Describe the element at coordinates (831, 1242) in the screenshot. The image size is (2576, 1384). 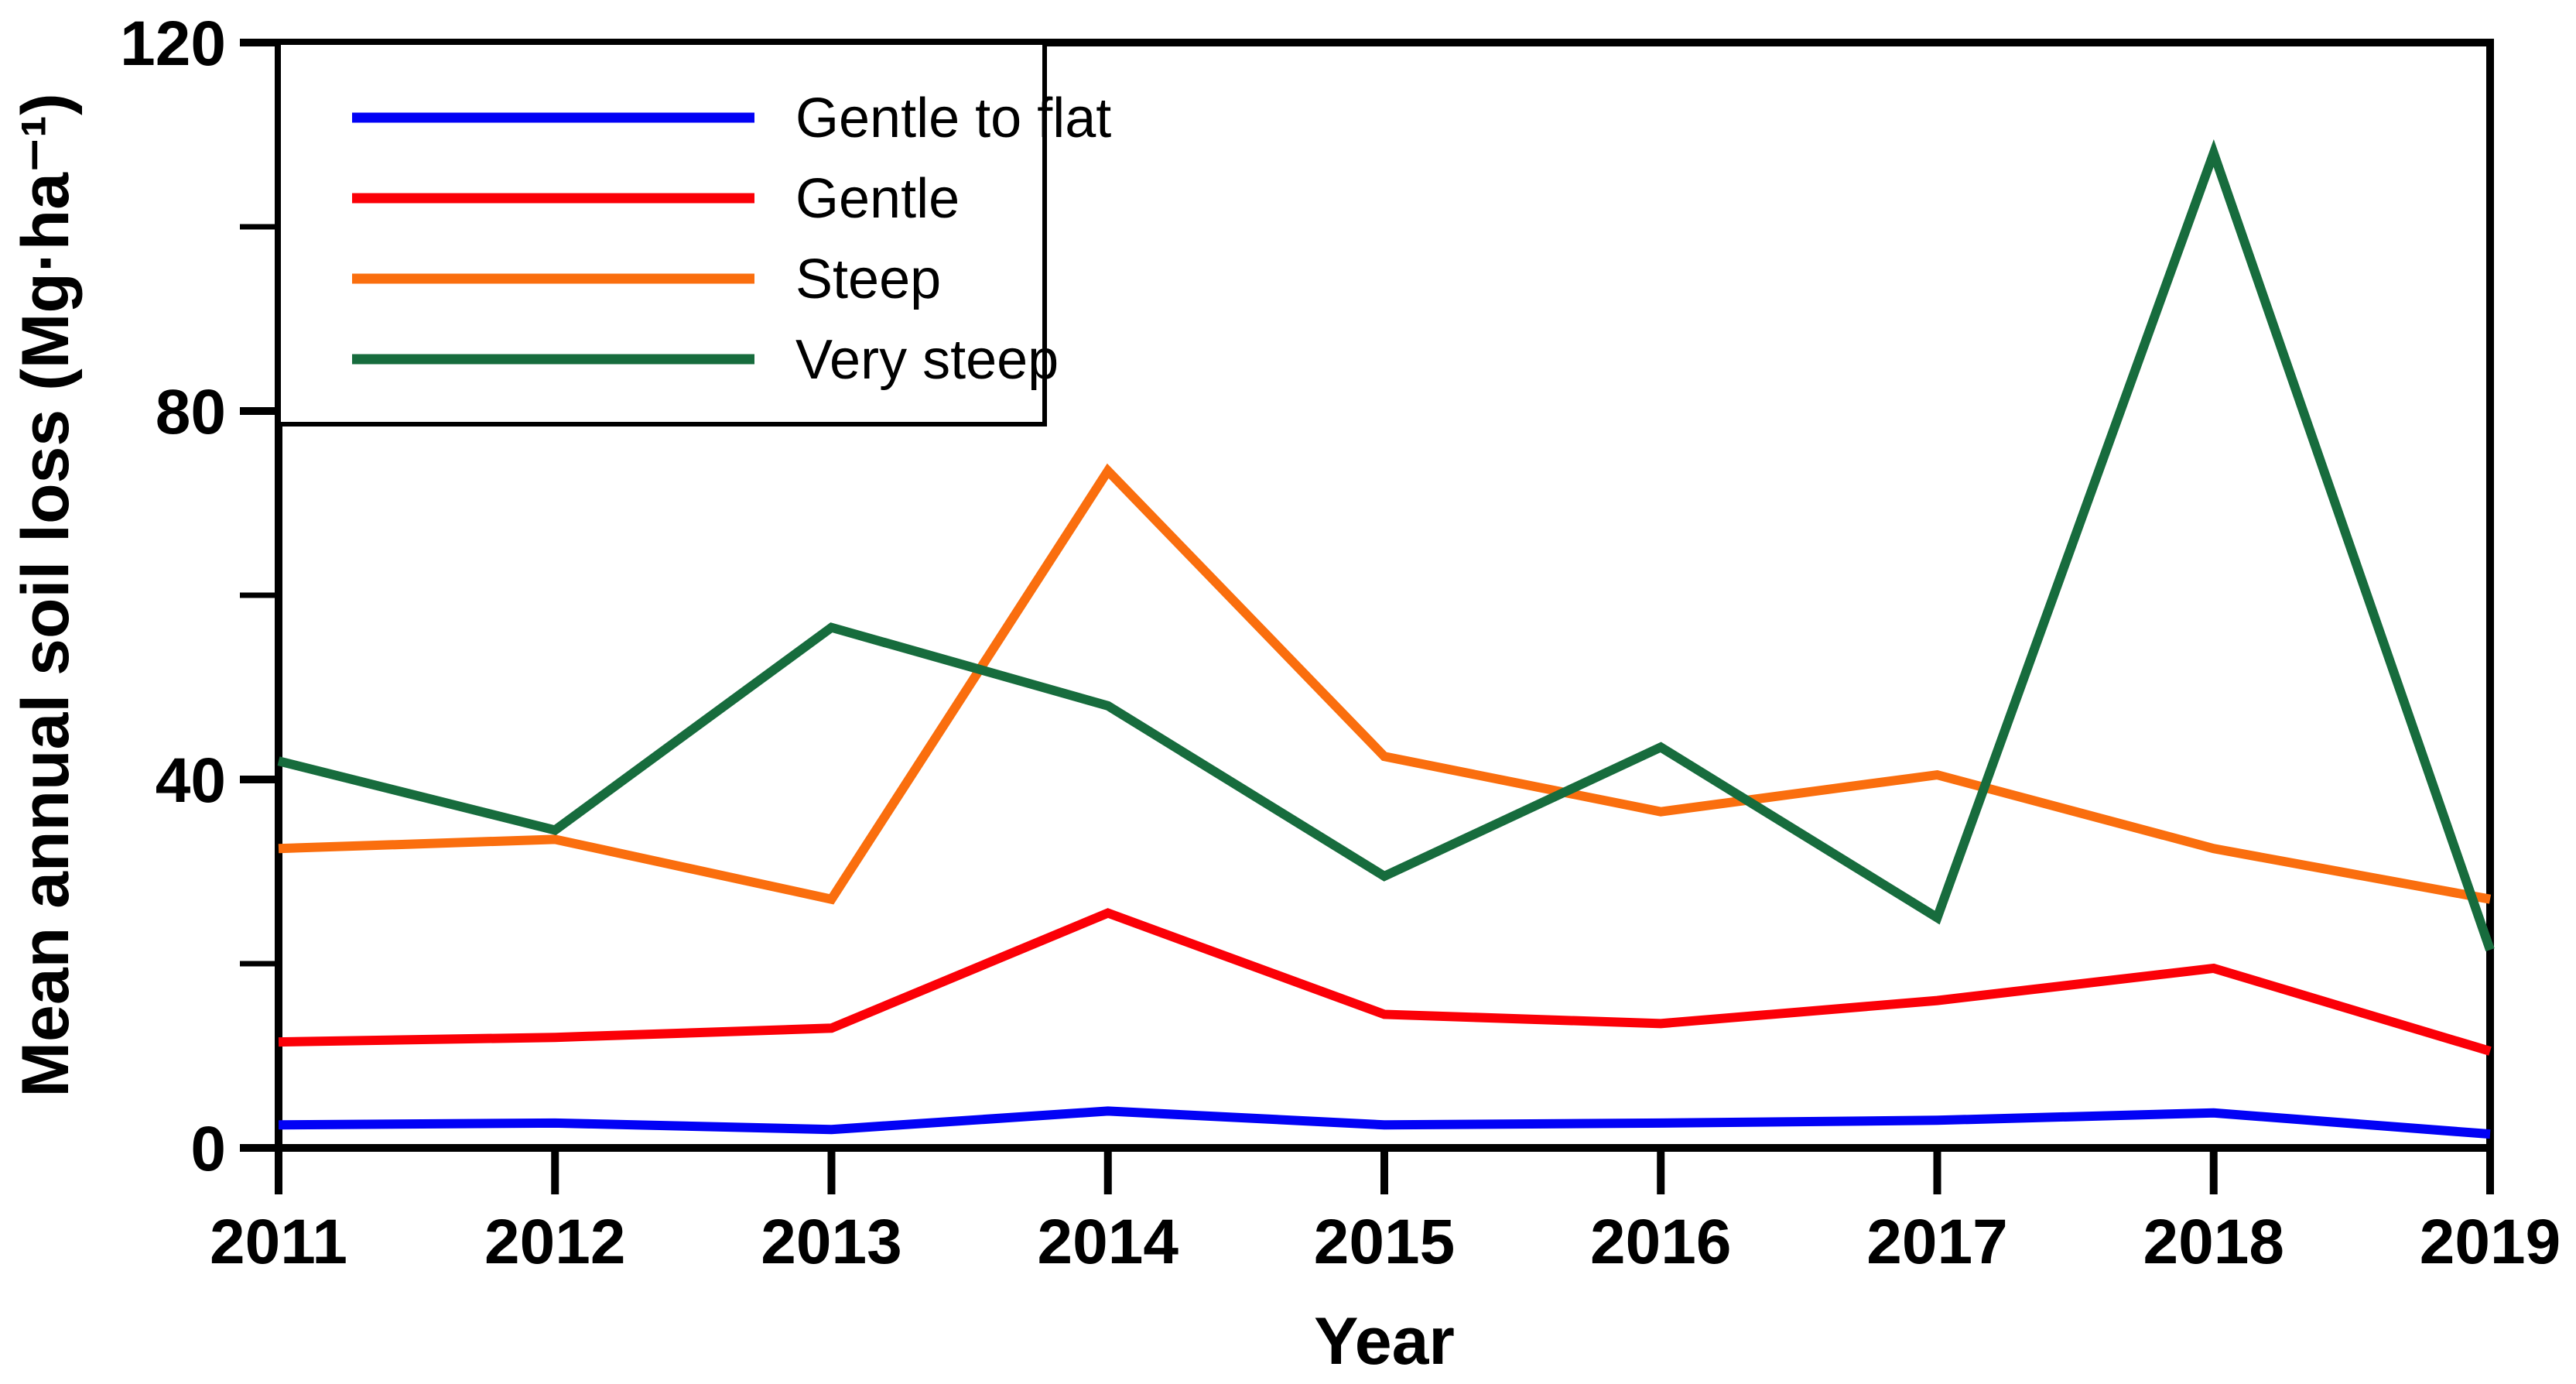
I see `x-tick-label: 2013` at that location.